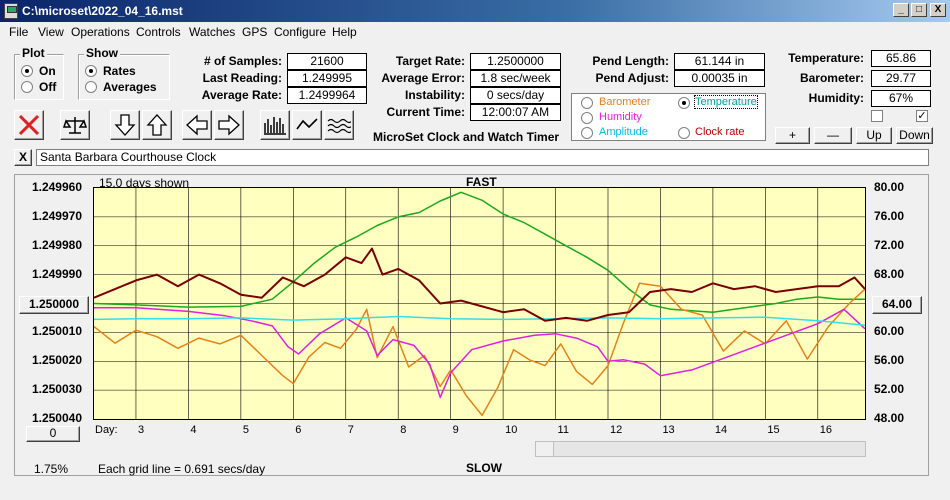 The width and height of the screenshot is (950, 500). Describe the element at coordinates (53, 434) in the screenshot. I see `offset-button: 0` at that location.